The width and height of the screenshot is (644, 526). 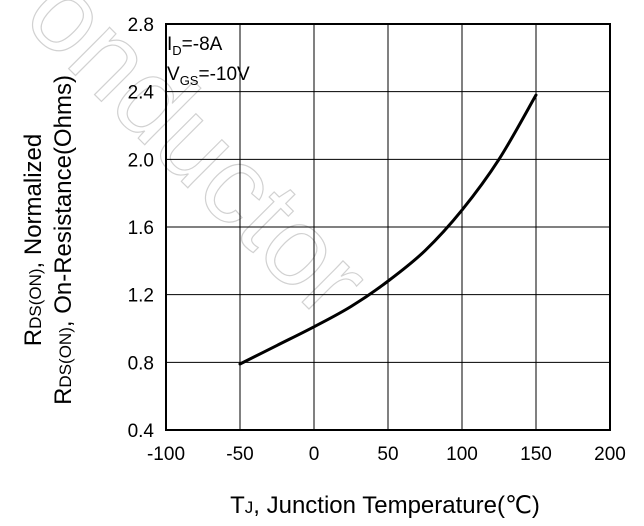 I want to click on y-tick-label: 0.8, so click(x=141, y=363).